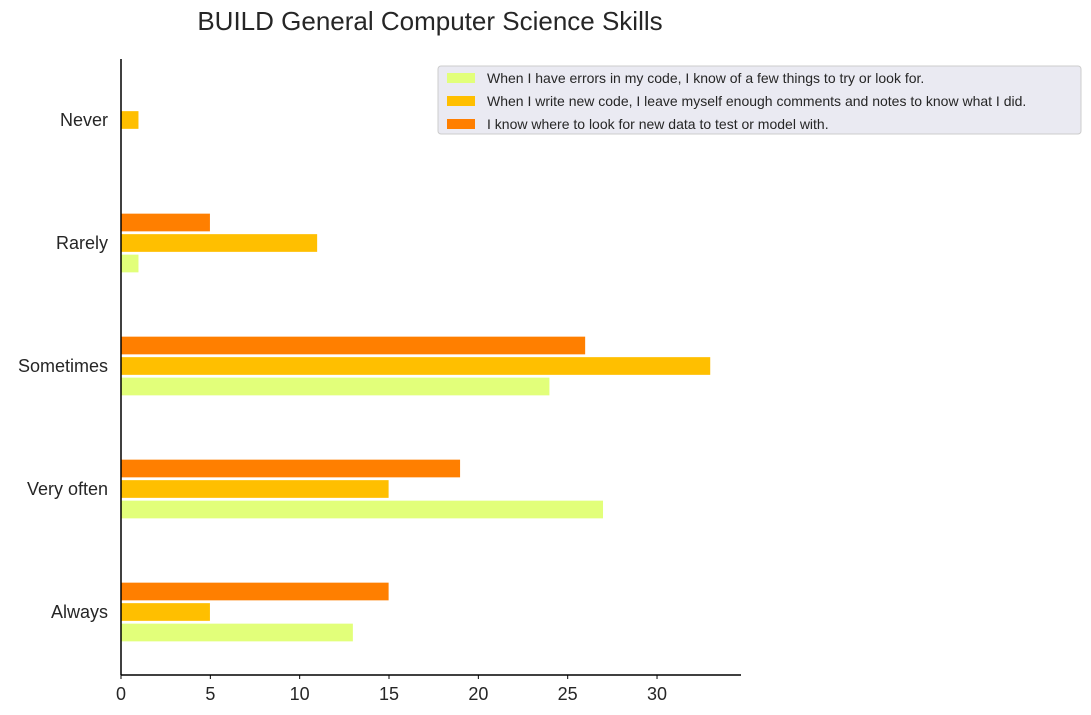 The height and width of the screenshot is (715, 1091). Describe the element at coordinates (300, 694) in the screenshot. I see `x-tick-label: 10` at that location.